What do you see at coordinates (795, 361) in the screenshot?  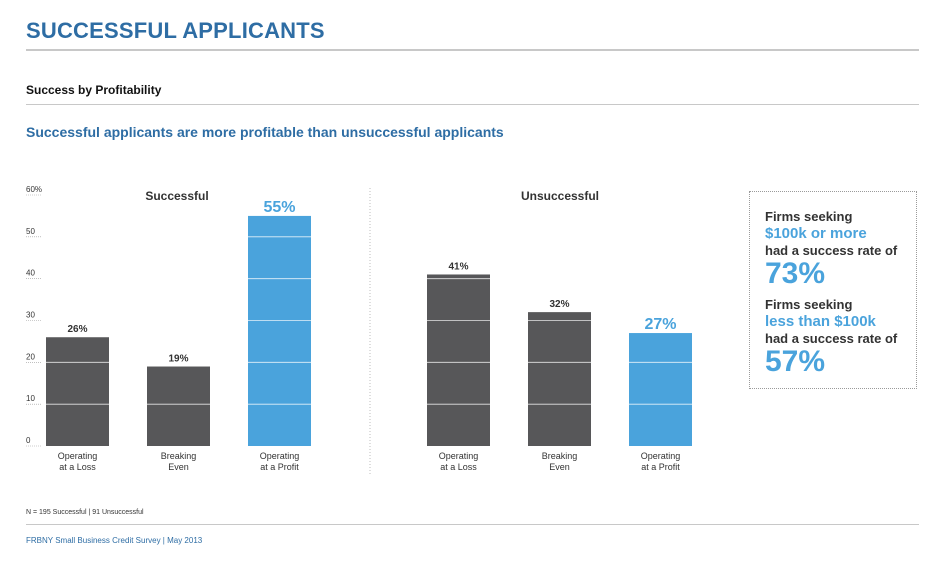 I see `callout-rate-small-loans: 57%` at bounding box center [795, 361].